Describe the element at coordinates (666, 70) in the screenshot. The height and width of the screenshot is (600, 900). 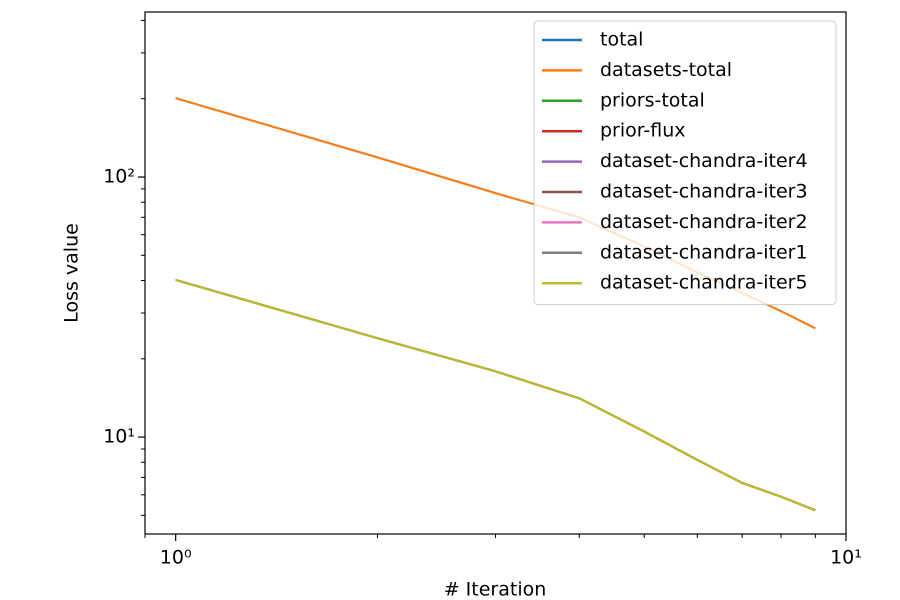
I see `legend-label: datasets-total` at that location.